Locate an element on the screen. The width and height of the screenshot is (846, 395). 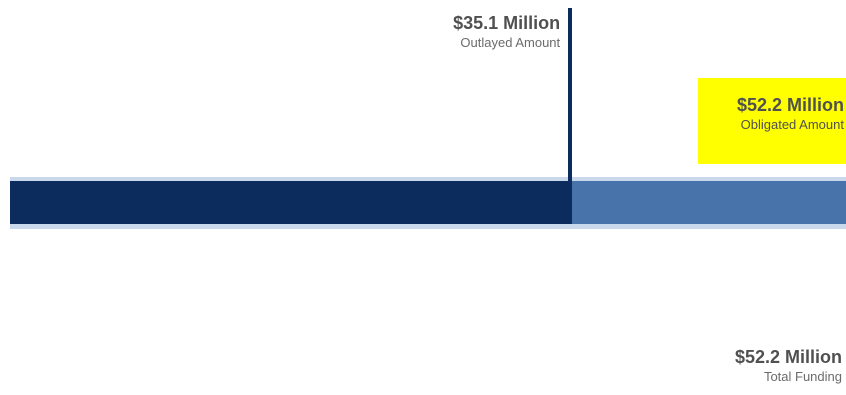
obligated-amount-value: $52.2 Million is located at coordinates (790, 105).